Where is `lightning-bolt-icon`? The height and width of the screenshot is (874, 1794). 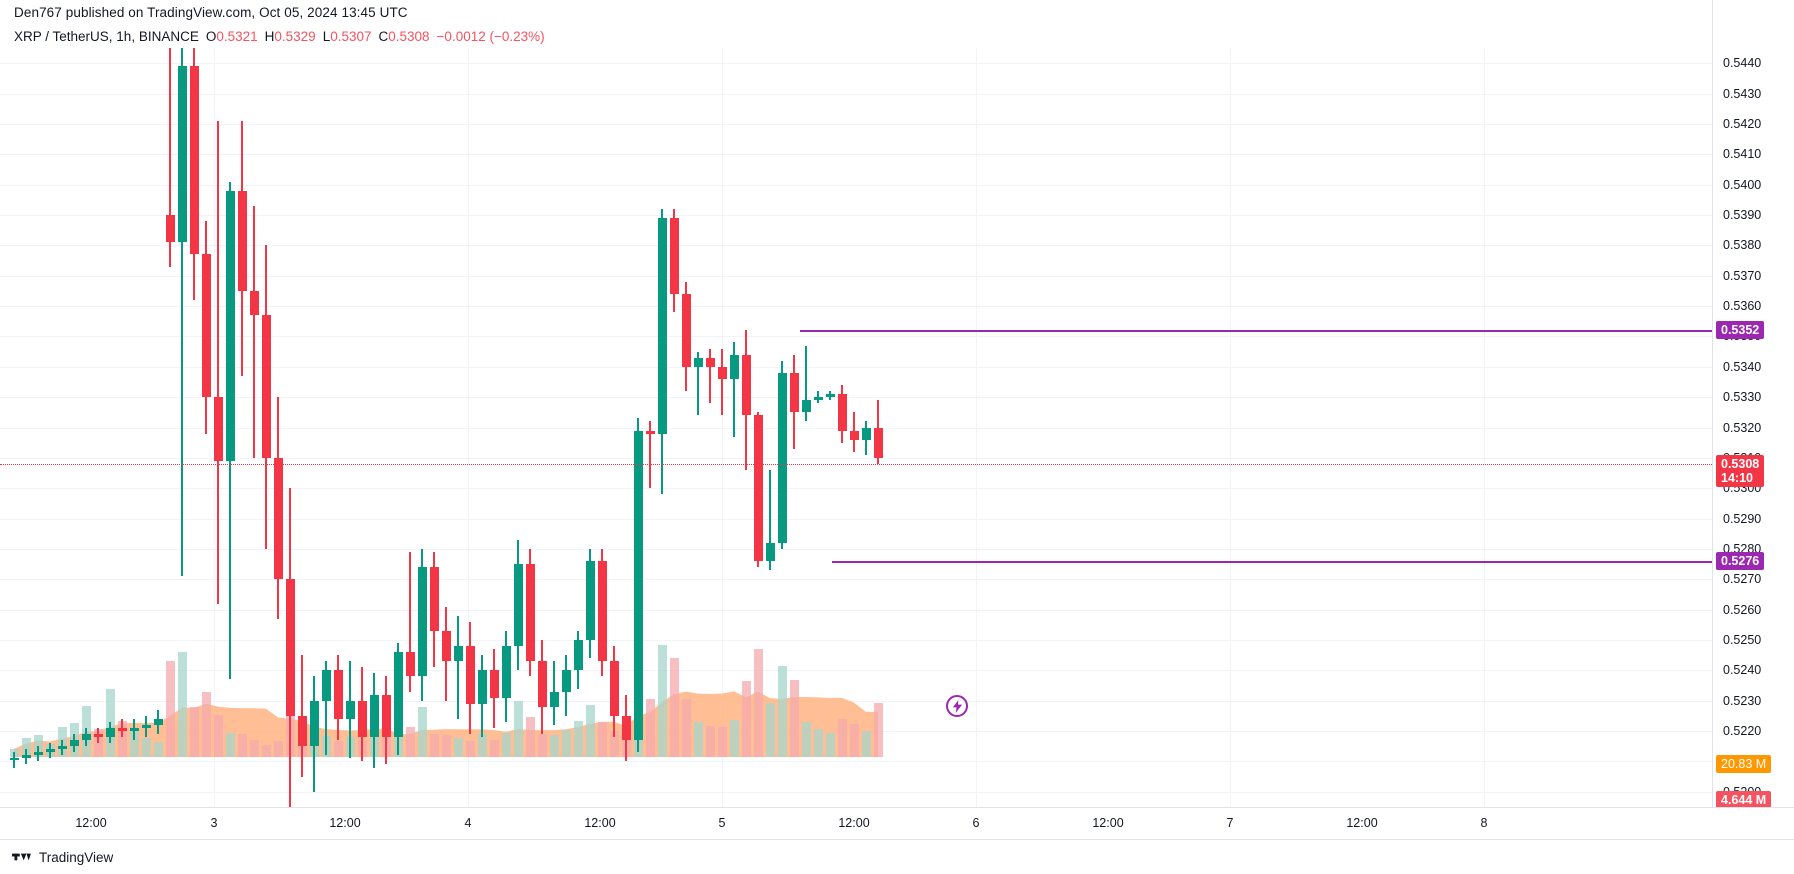
lightning-bolt-icon is located at coordinates (957, 706).